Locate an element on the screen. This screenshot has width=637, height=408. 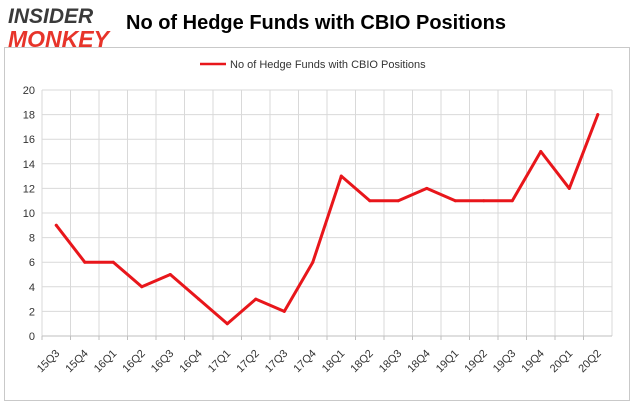
x-tick-label-19Q4: 19Q4 is located at coordinates (533, 362).